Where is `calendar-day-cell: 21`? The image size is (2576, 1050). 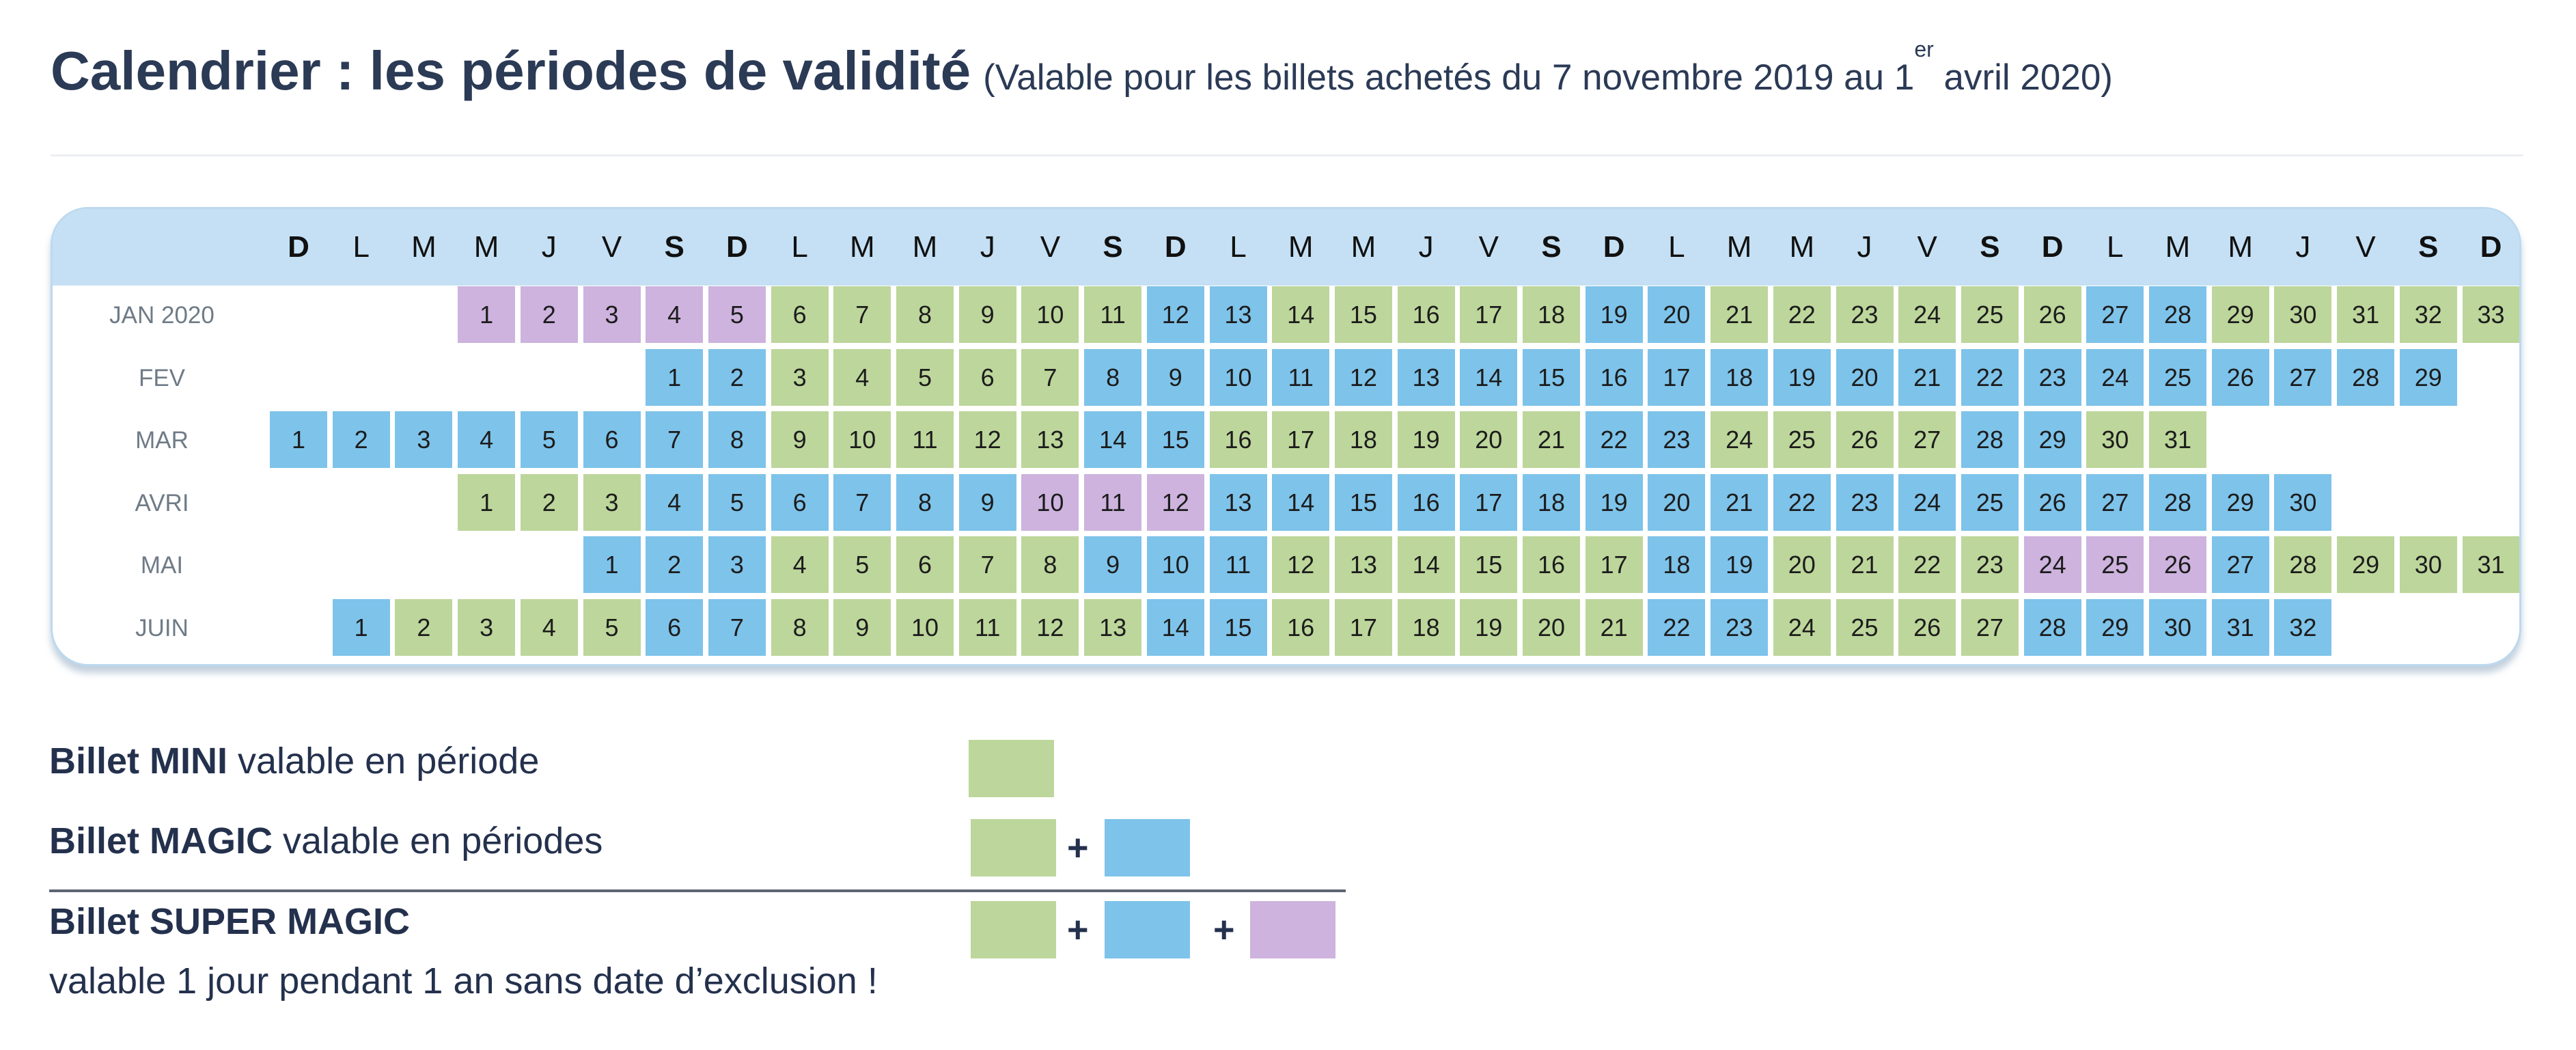
calendar-day-cell: 21 is located at coordinates (1552, 440).